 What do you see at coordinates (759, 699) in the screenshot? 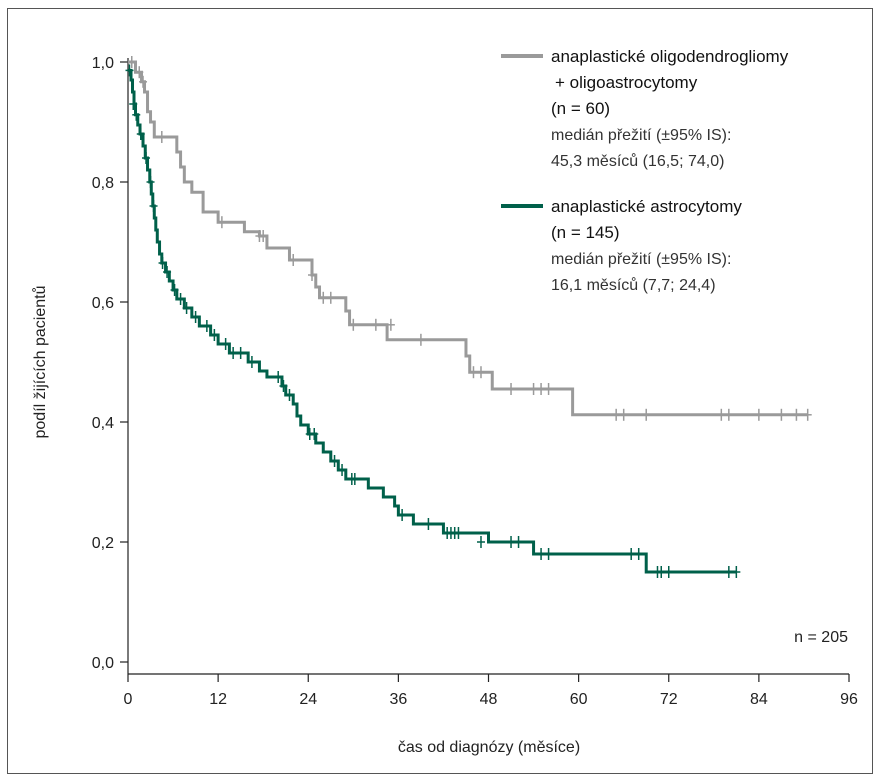
I see `x-tick-label: 84` at bounding box center [759, 699].